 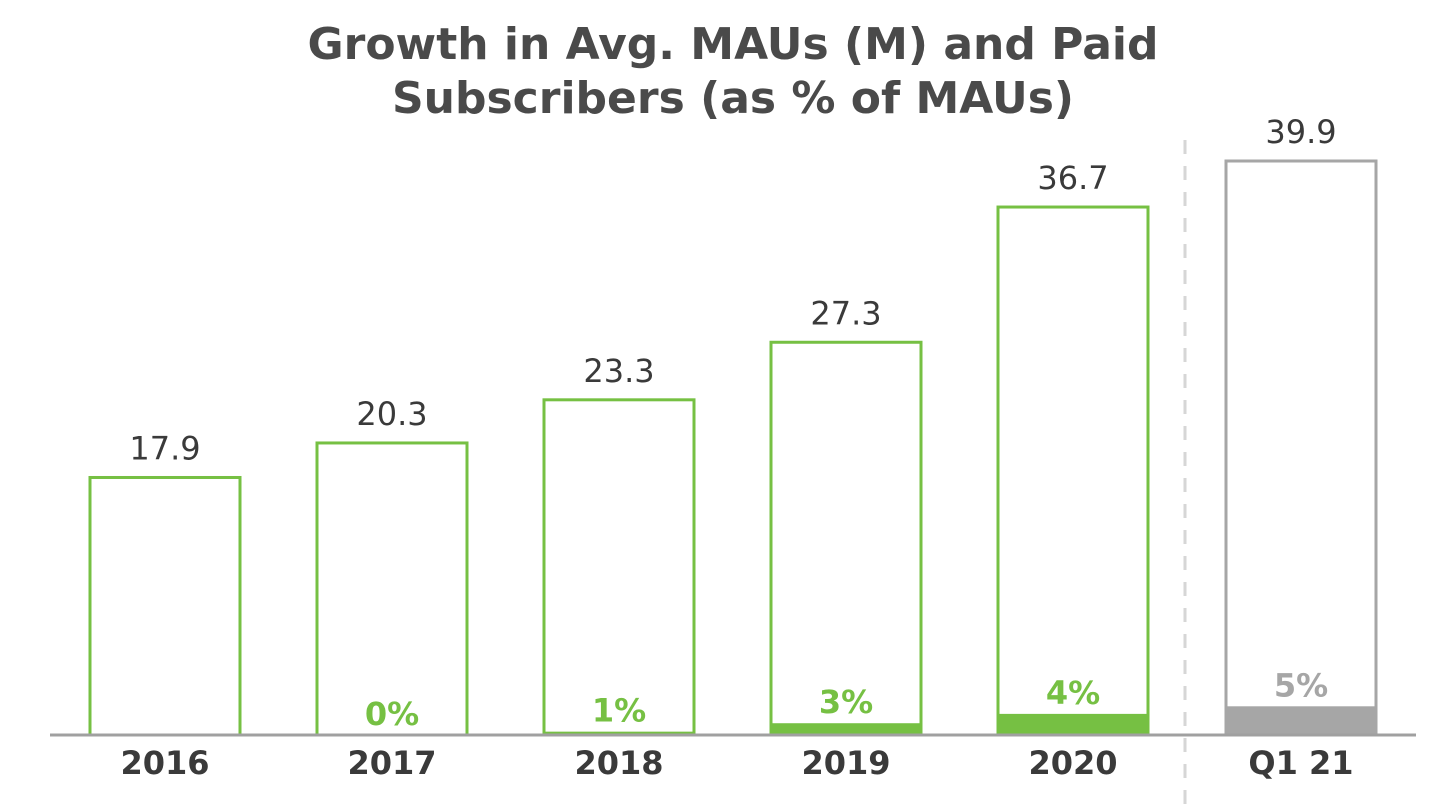 I want to click on mau-bar-2019, so click(x=846, y=538).